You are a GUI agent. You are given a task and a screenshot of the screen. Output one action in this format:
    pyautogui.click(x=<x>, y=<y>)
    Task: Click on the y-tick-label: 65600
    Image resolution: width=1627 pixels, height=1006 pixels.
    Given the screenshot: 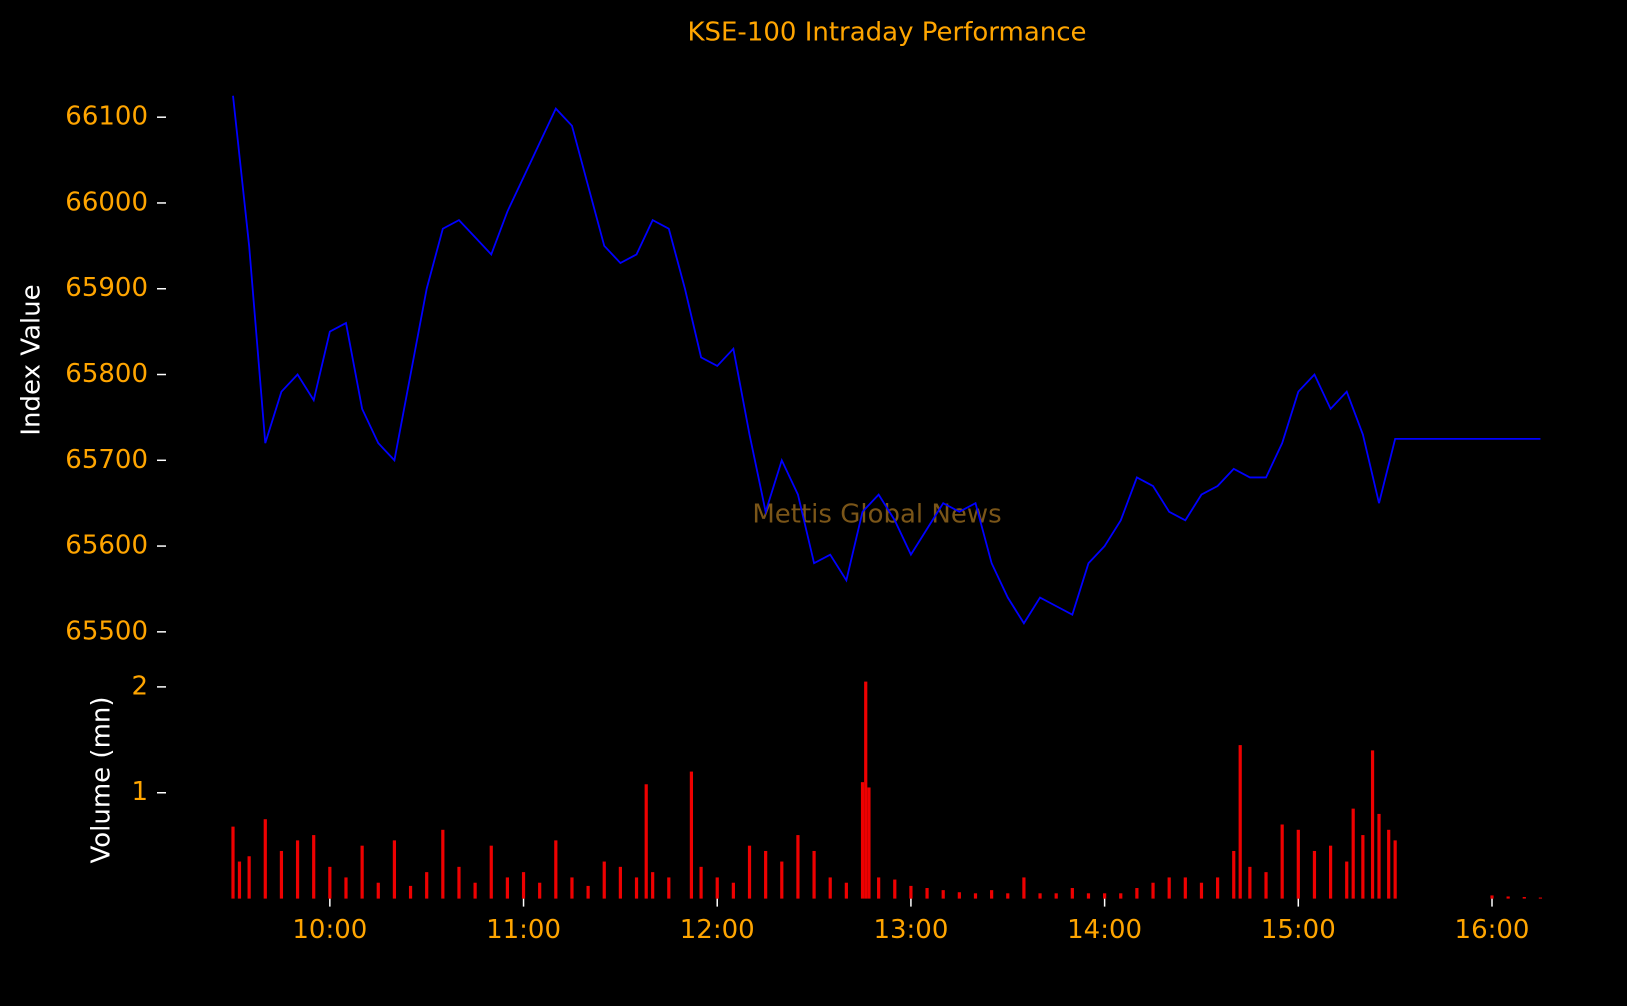 What is the action you would take?
    pyautogui.click(x=106, y=546)
    